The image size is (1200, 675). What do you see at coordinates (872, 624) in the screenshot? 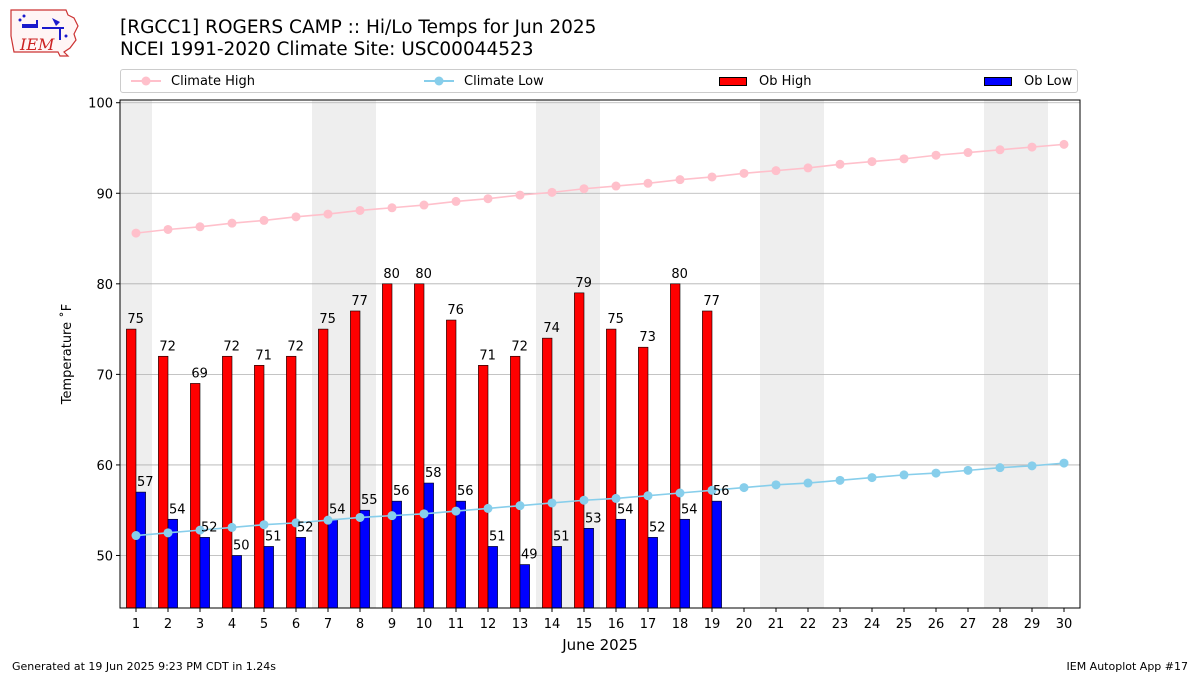
I see `x-tick-label: 24` at bounding box center [872, 624].